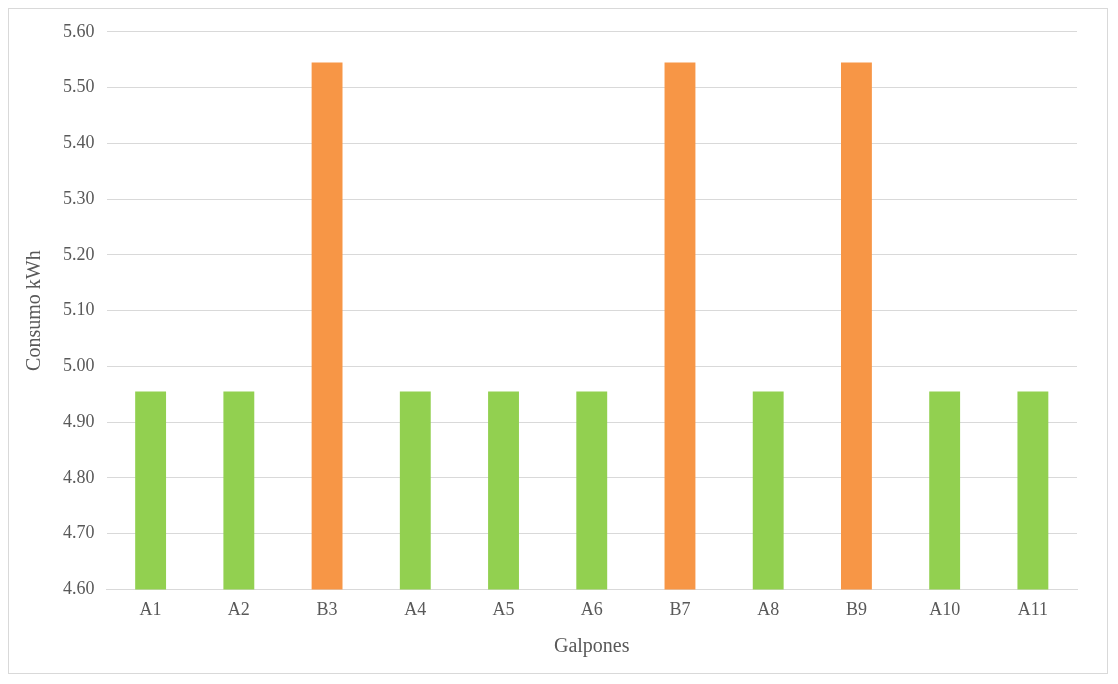 This screenshot has width=1118, height=684. Describe the element at coordinates (150, 608) in the screenshot. I see `x-tick-label: A1` at that location.